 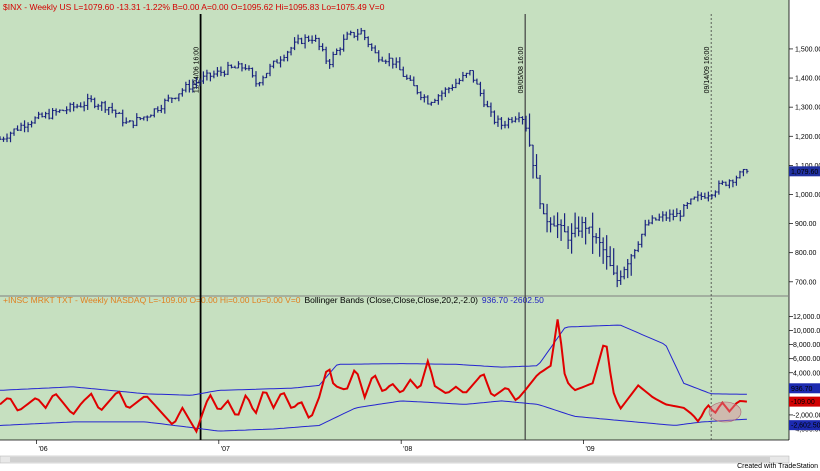 What do you see at coordinates (807, 137) in the screenshot?
I see `price-tick-label: 1,200.00` at bounding box center [807, 137].